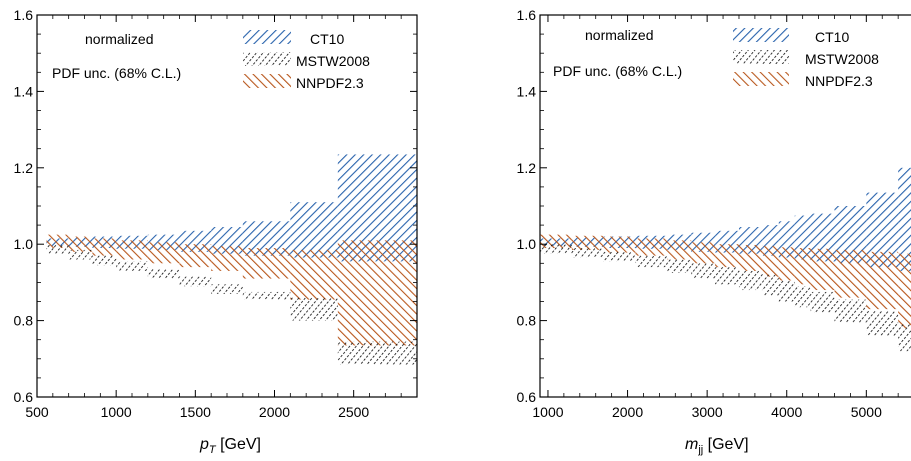 This screenshot has height=461, width=911. I want to click on right-legend: CT10 MSTW2008 NNPDF2.3, so click(806, 58).